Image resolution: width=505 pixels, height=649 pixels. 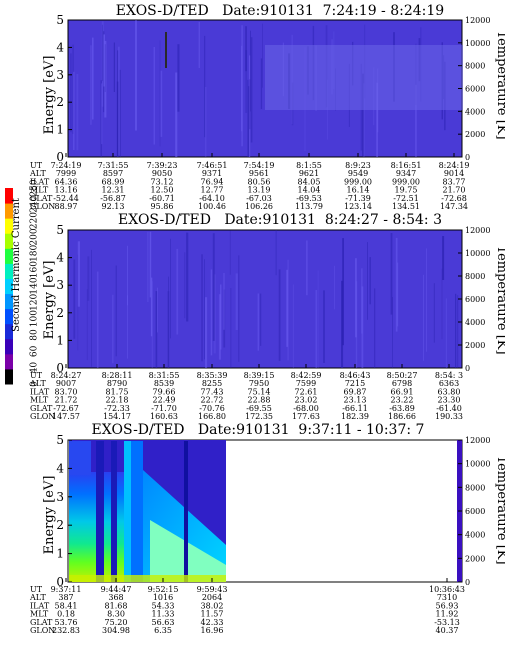 What do you see at coordinates (447, 614) in the screenshot?
I see `row-value: 11.92` at bounding box center [447, 614].